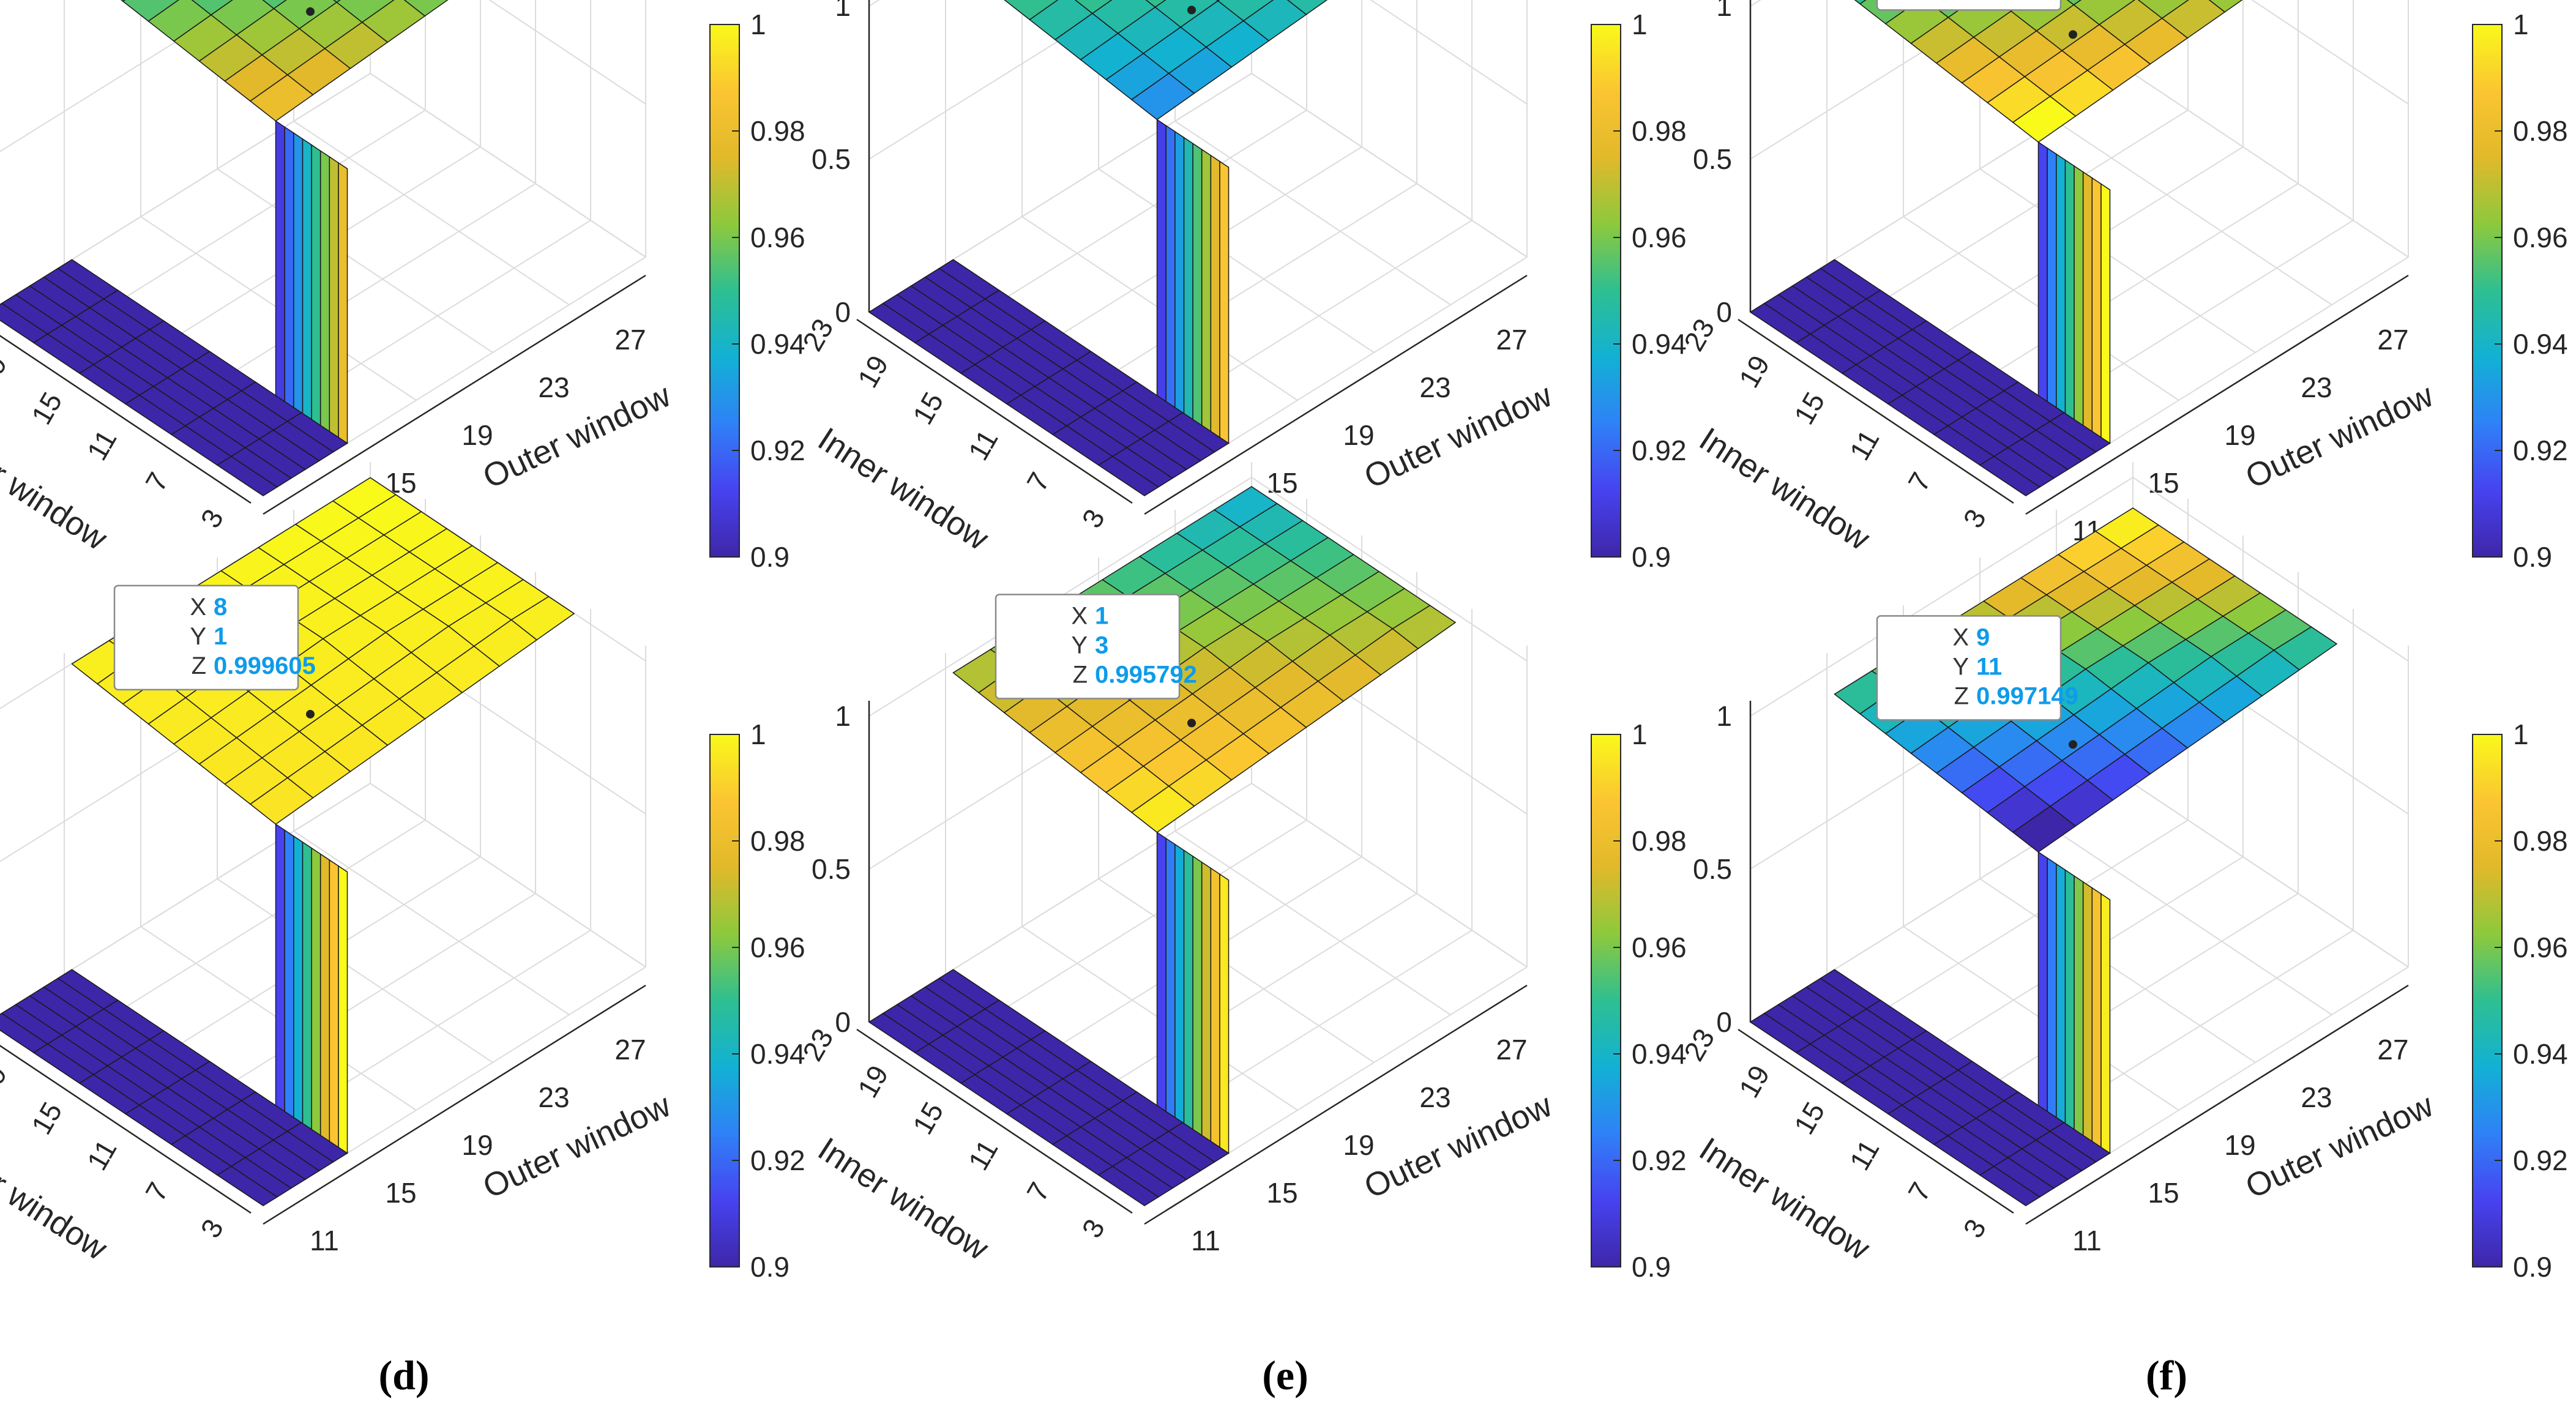  Describe the element at coordinates (1096, 661) in the screenshot. I see `datatip: X 1Y 3Z 0.995792` at that location.